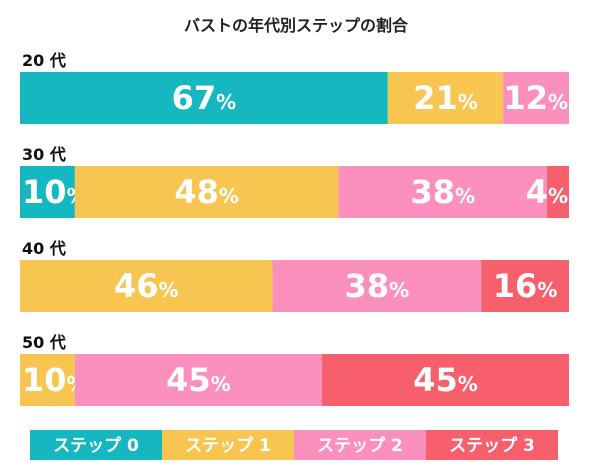 This screenshot has height=472, width=592. What do you see at coordinates (44, 342) in the screenshot?
I see `category-label: 50 代` at bounding box center [44, 342].